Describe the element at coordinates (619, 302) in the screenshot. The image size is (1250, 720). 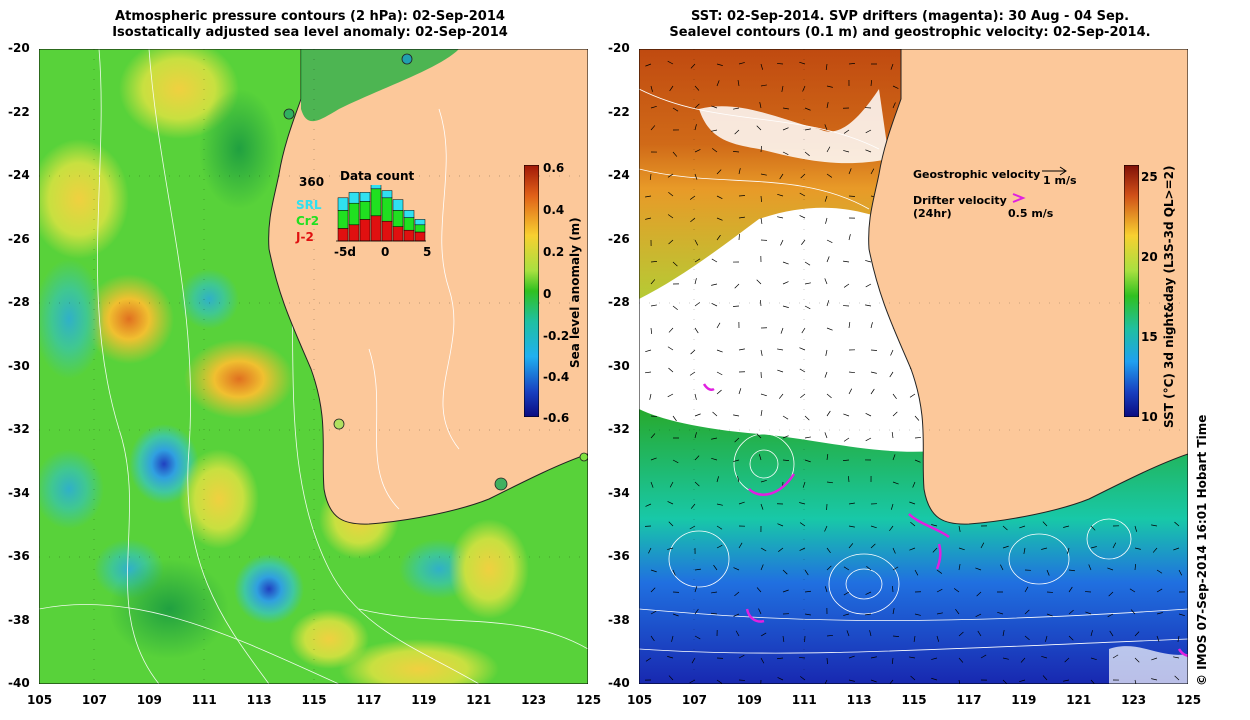
I see `right-y-tick: -28` at that location.